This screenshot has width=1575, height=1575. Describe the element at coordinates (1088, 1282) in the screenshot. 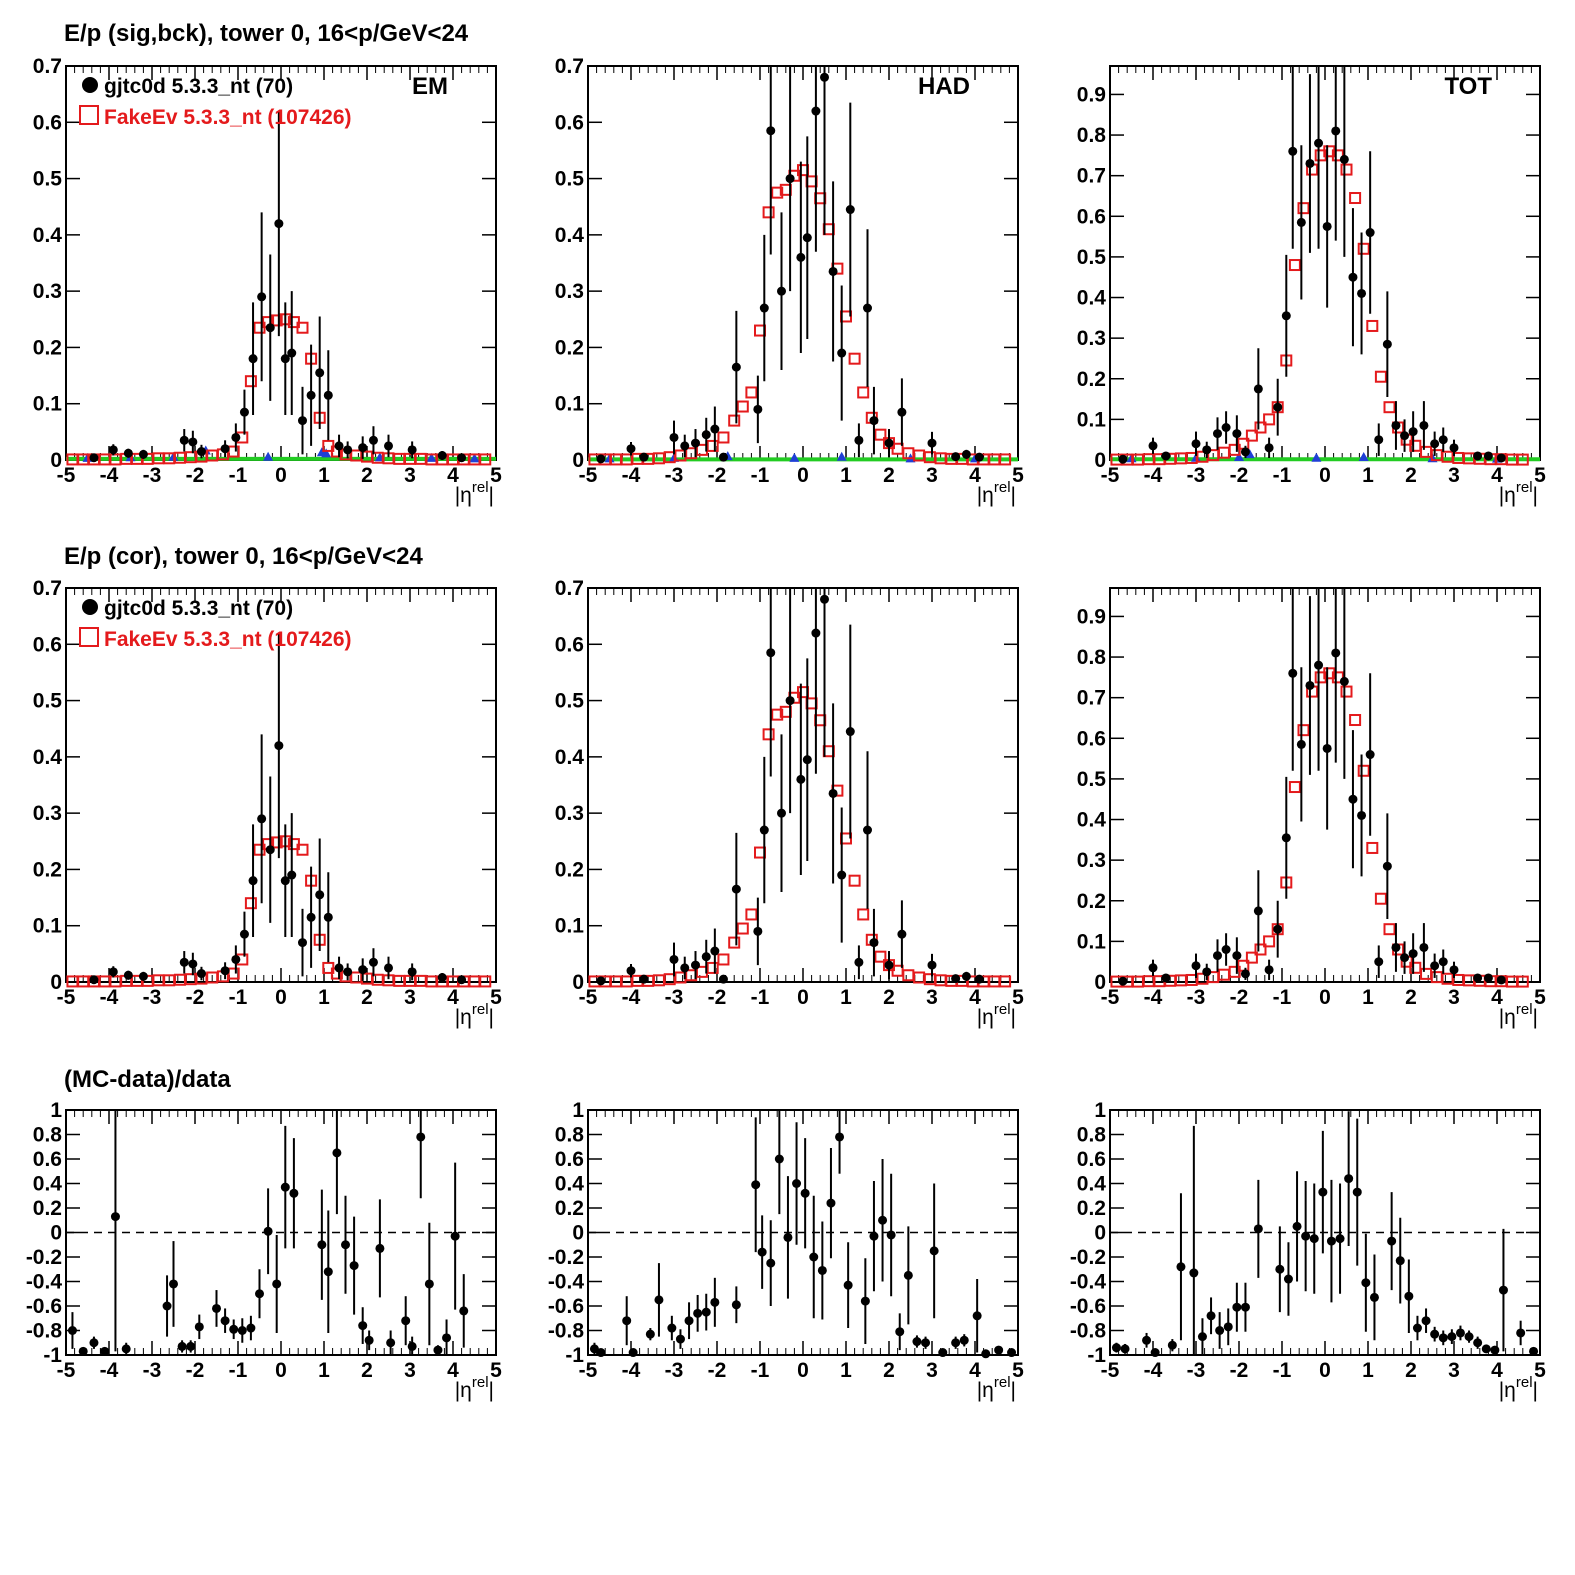

I see `y-tick-label: -0.4` at that location.